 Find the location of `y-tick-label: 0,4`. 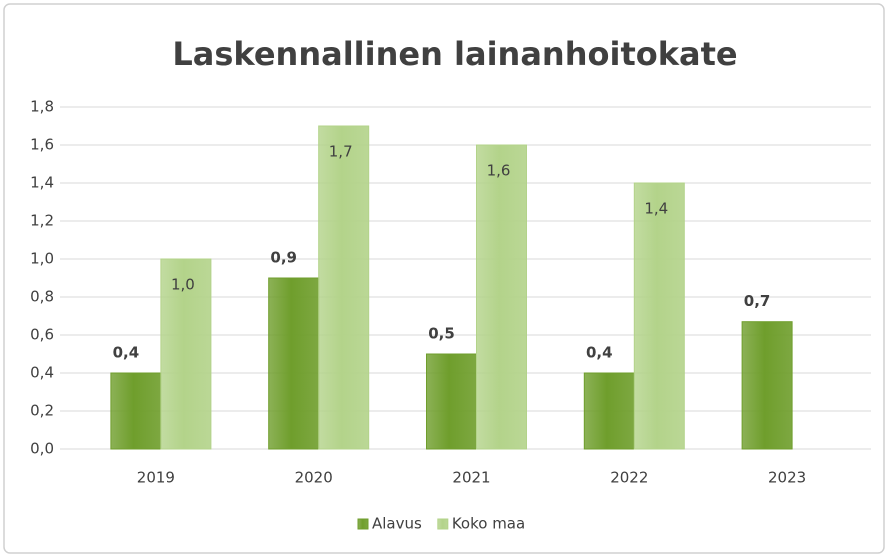

y-tick-label: 0,4 is located at coordinates (42, 373).